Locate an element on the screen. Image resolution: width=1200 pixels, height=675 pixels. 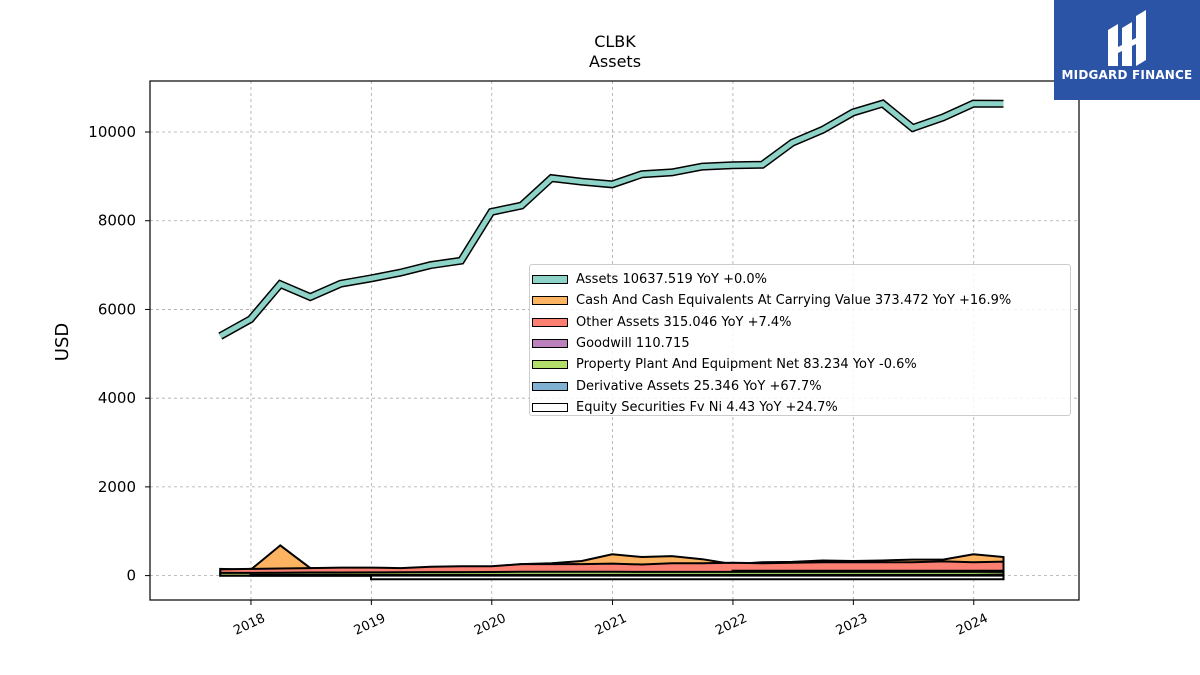
brand-logo: MIDGARD FINANCE is located at coordinates (1127, 50).